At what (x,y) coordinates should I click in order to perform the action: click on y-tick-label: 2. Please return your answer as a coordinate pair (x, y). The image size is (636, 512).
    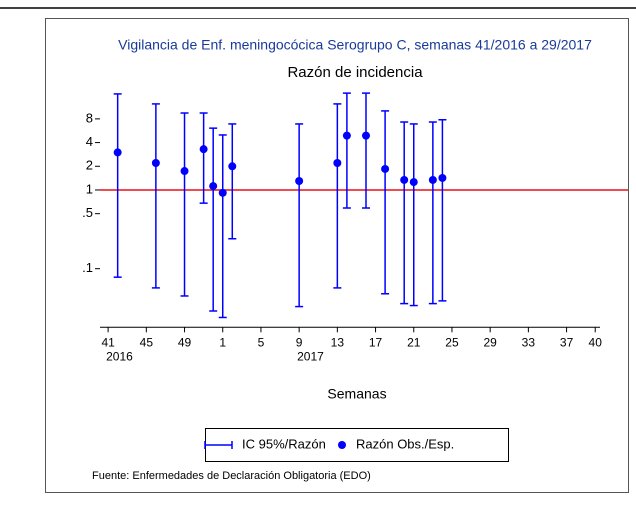
    Looking at the image, I should click on (89, 165).